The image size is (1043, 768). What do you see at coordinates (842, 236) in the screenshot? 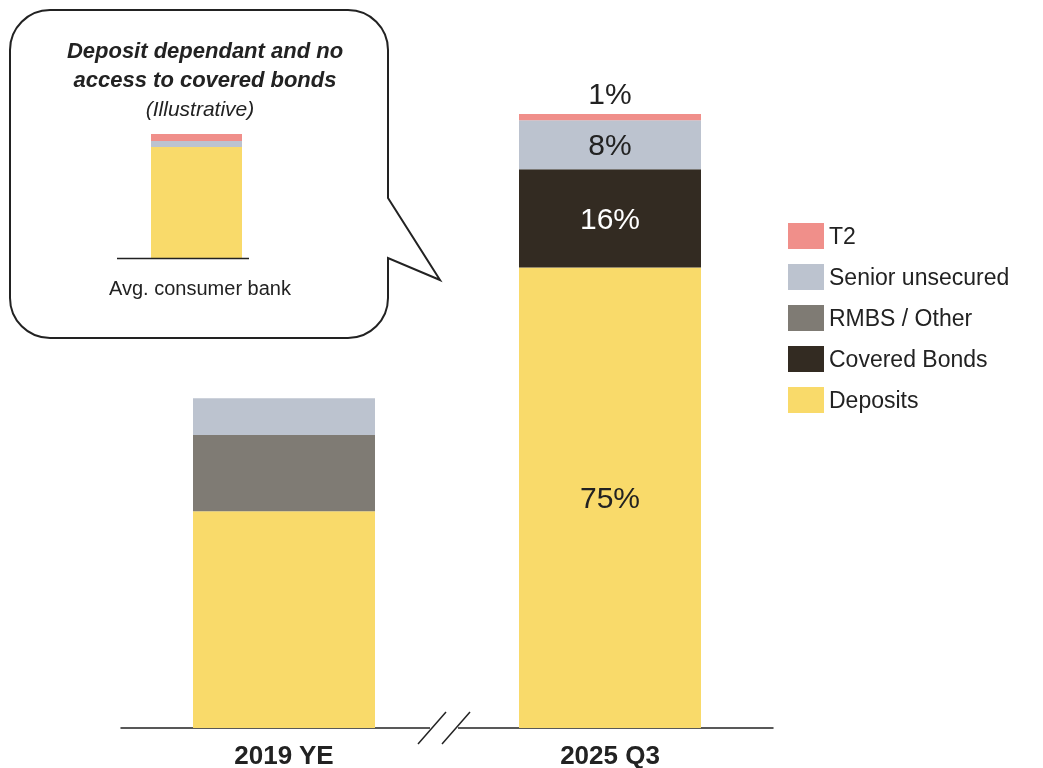
I see `legend-label: T2` at bounding box center [842, 236].